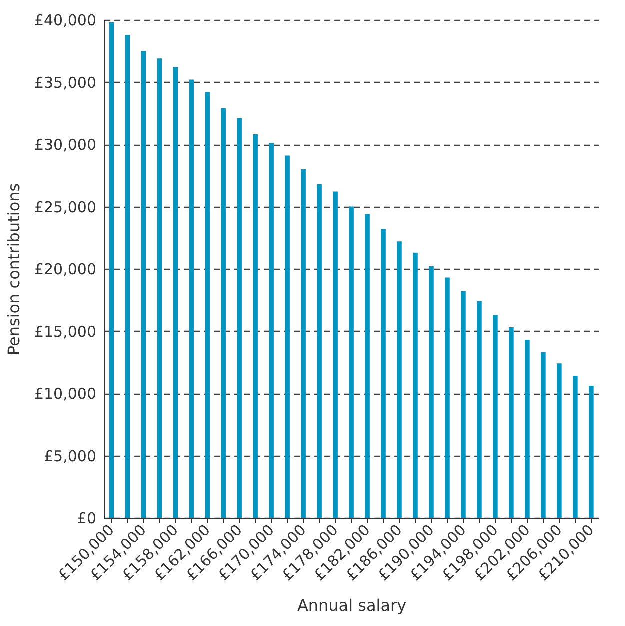  I want to click on y-tick-label: £20,000, so click(65, 269).